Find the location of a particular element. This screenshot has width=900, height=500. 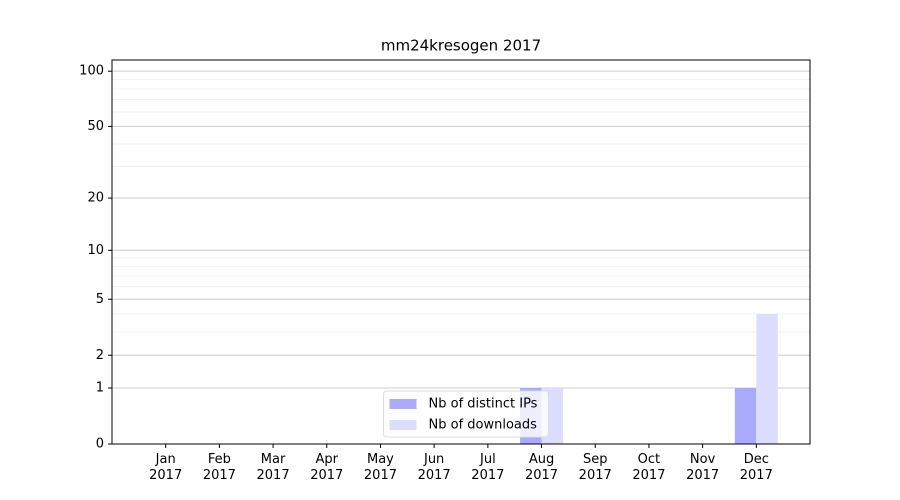

x-tick-label: Jul 2017 is located at coordinates (488, 467).